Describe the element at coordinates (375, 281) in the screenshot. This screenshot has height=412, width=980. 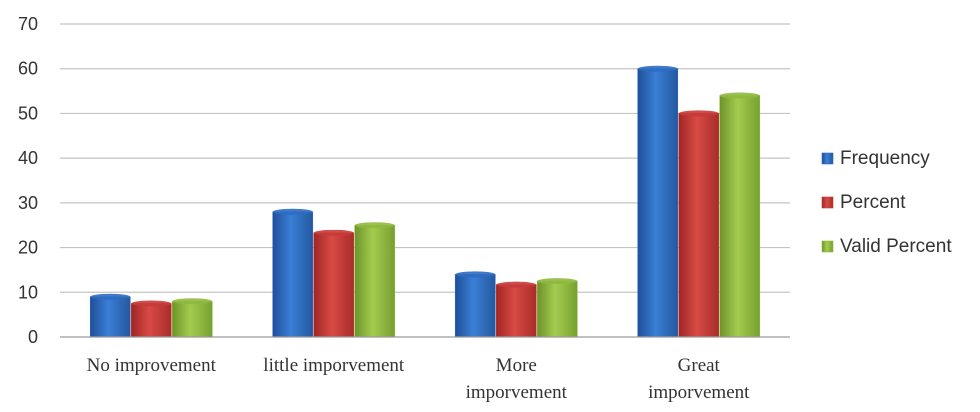
I see `bar-valid-percent-little-imporvement` at that location.